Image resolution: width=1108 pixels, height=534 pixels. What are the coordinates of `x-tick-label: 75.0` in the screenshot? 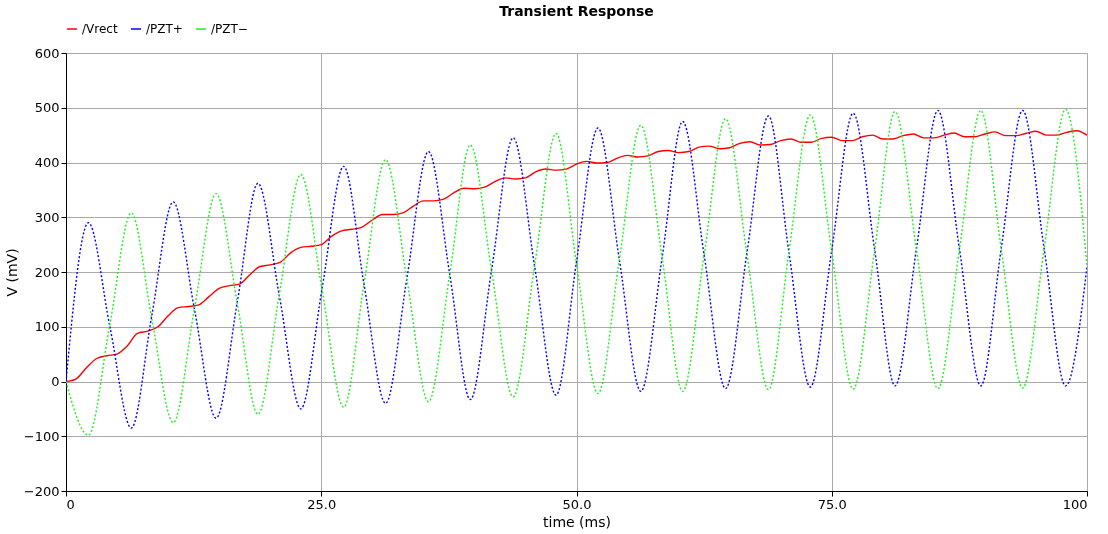 It's located at (832, 504).